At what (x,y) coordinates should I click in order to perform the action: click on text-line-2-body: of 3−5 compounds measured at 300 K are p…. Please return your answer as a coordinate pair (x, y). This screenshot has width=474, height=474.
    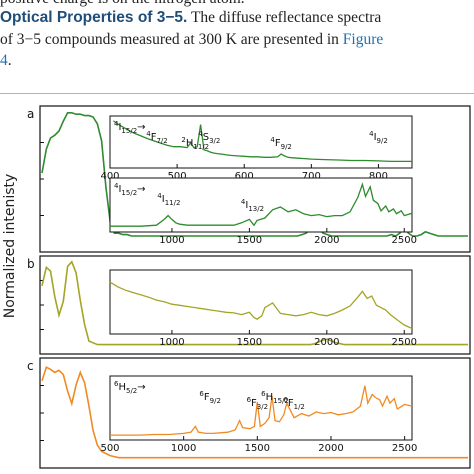
    Looking at the image, I should click on (171, 39).